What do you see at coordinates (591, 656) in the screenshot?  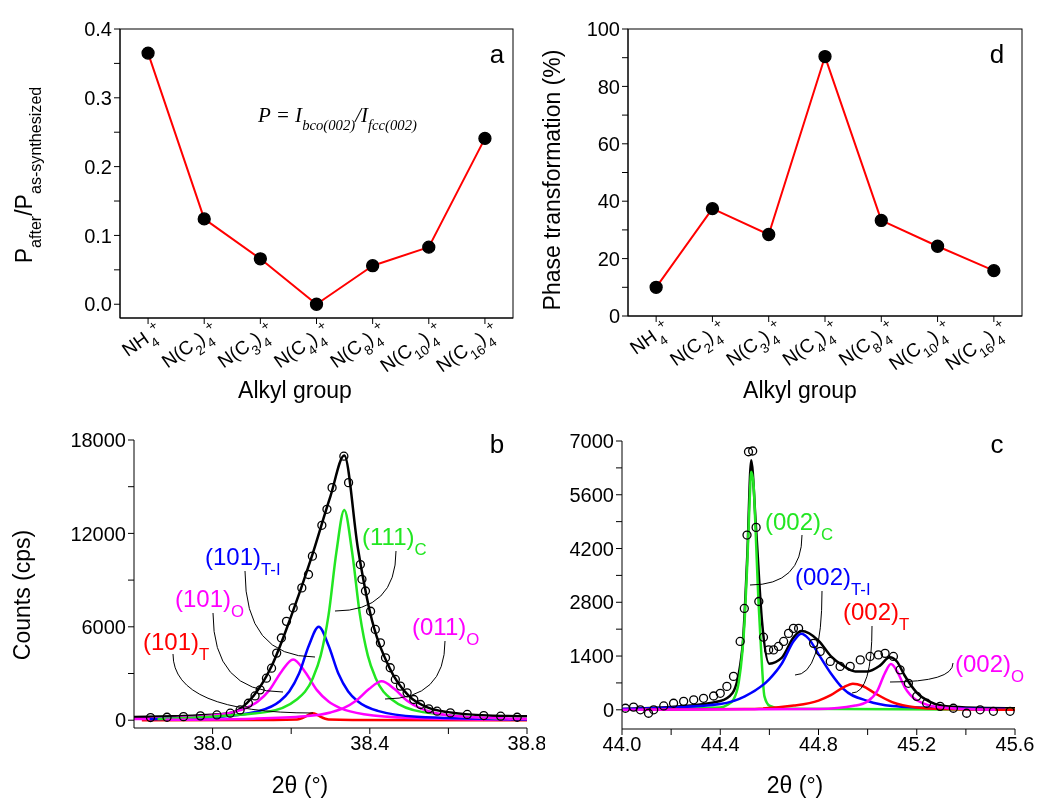 I see `y-tick-label: 1400` at bounding box center [591, 656].